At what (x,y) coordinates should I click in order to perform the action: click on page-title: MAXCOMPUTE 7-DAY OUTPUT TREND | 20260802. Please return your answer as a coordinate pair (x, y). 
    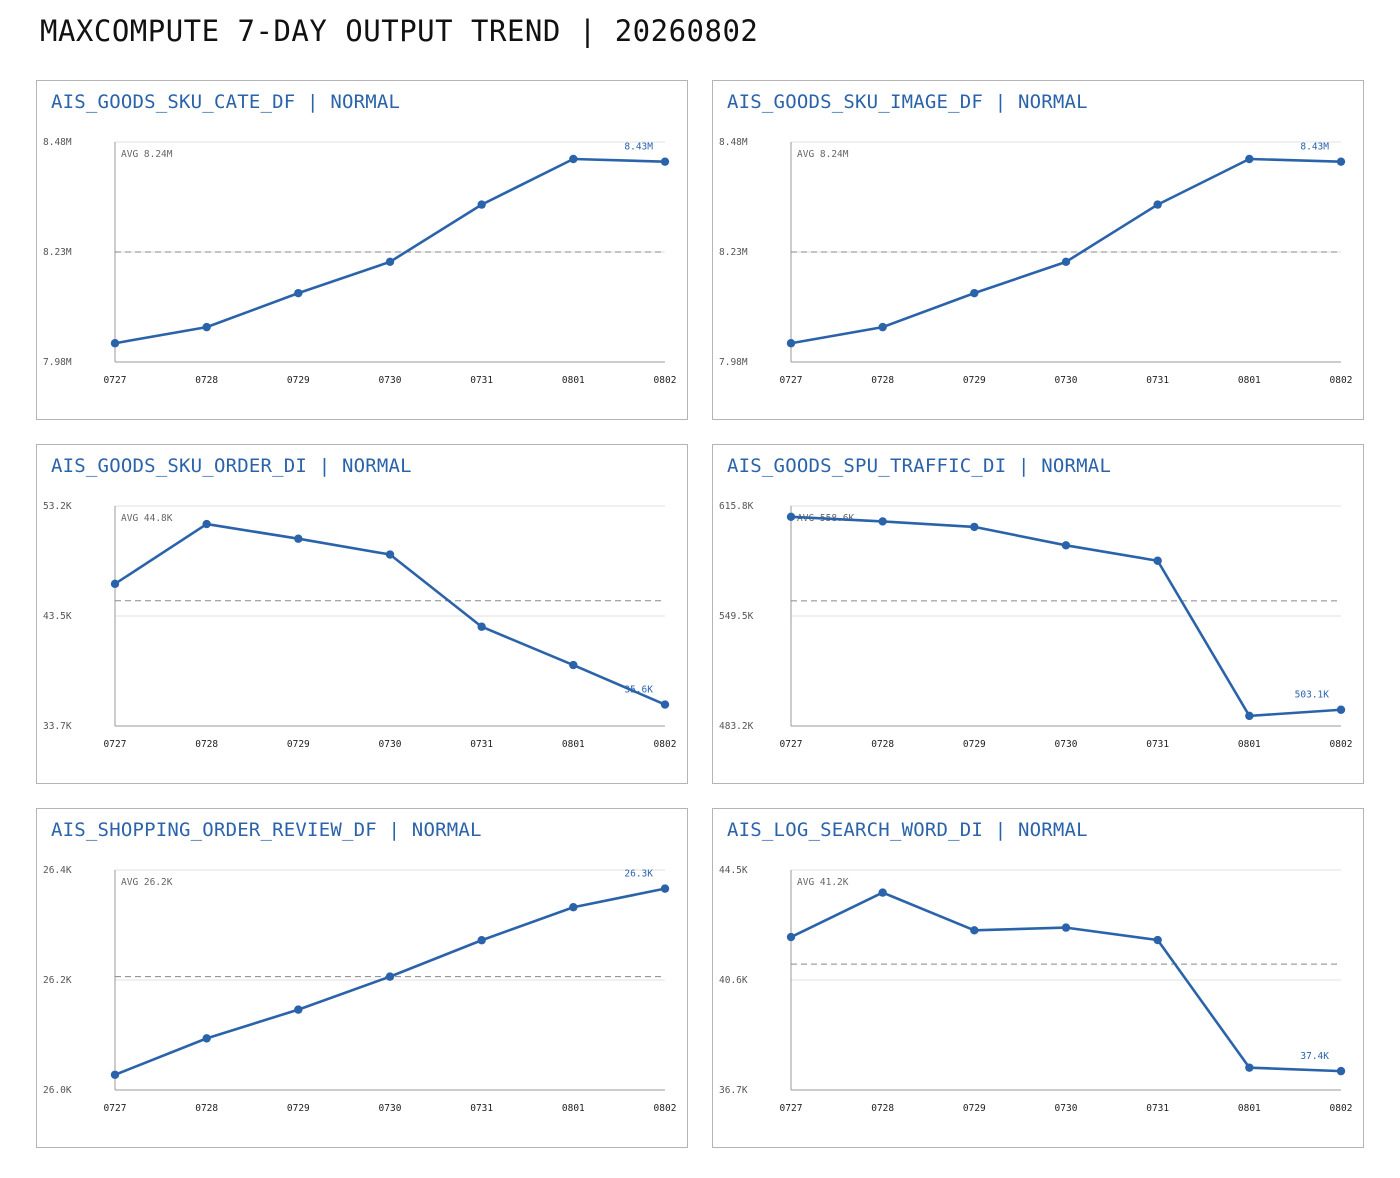
    Looking at the image, I should click on (399, 31).